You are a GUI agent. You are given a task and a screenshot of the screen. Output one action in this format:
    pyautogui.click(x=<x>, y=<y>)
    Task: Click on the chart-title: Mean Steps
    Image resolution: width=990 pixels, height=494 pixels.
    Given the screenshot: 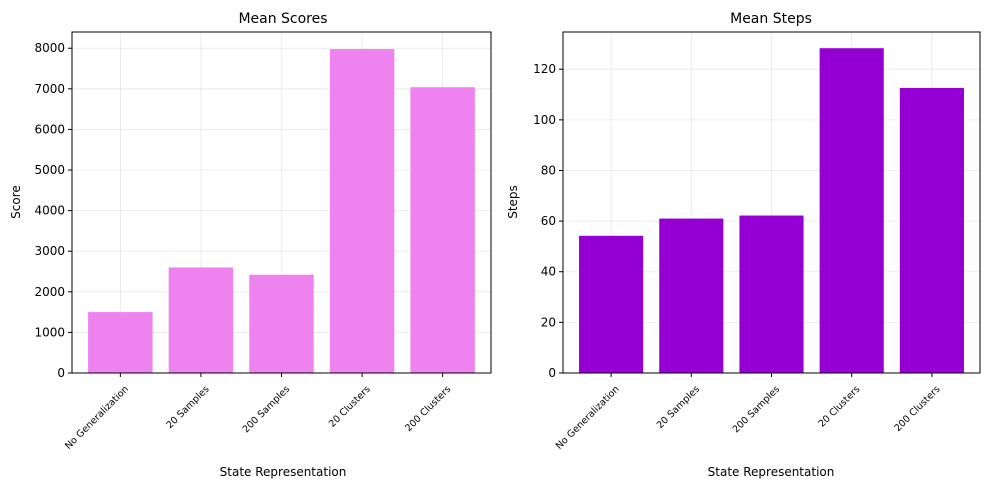 What is the action you would take?
    pyautogui.click(x=771, y=19)
    